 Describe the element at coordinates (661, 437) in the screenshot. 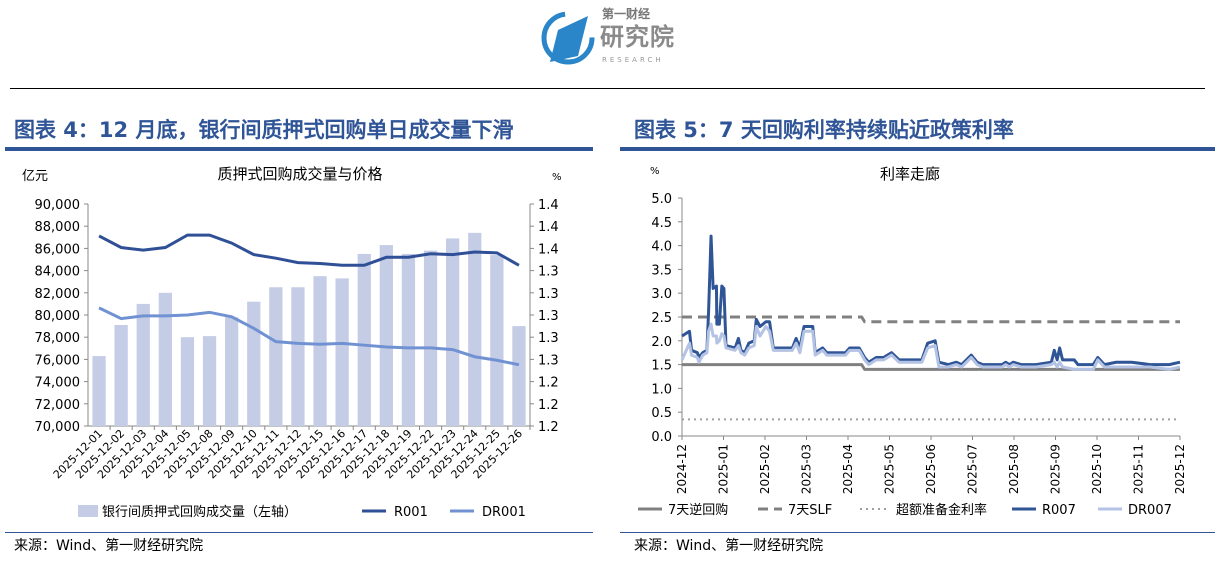

I see `y-tick-label: 0.0` at that location.